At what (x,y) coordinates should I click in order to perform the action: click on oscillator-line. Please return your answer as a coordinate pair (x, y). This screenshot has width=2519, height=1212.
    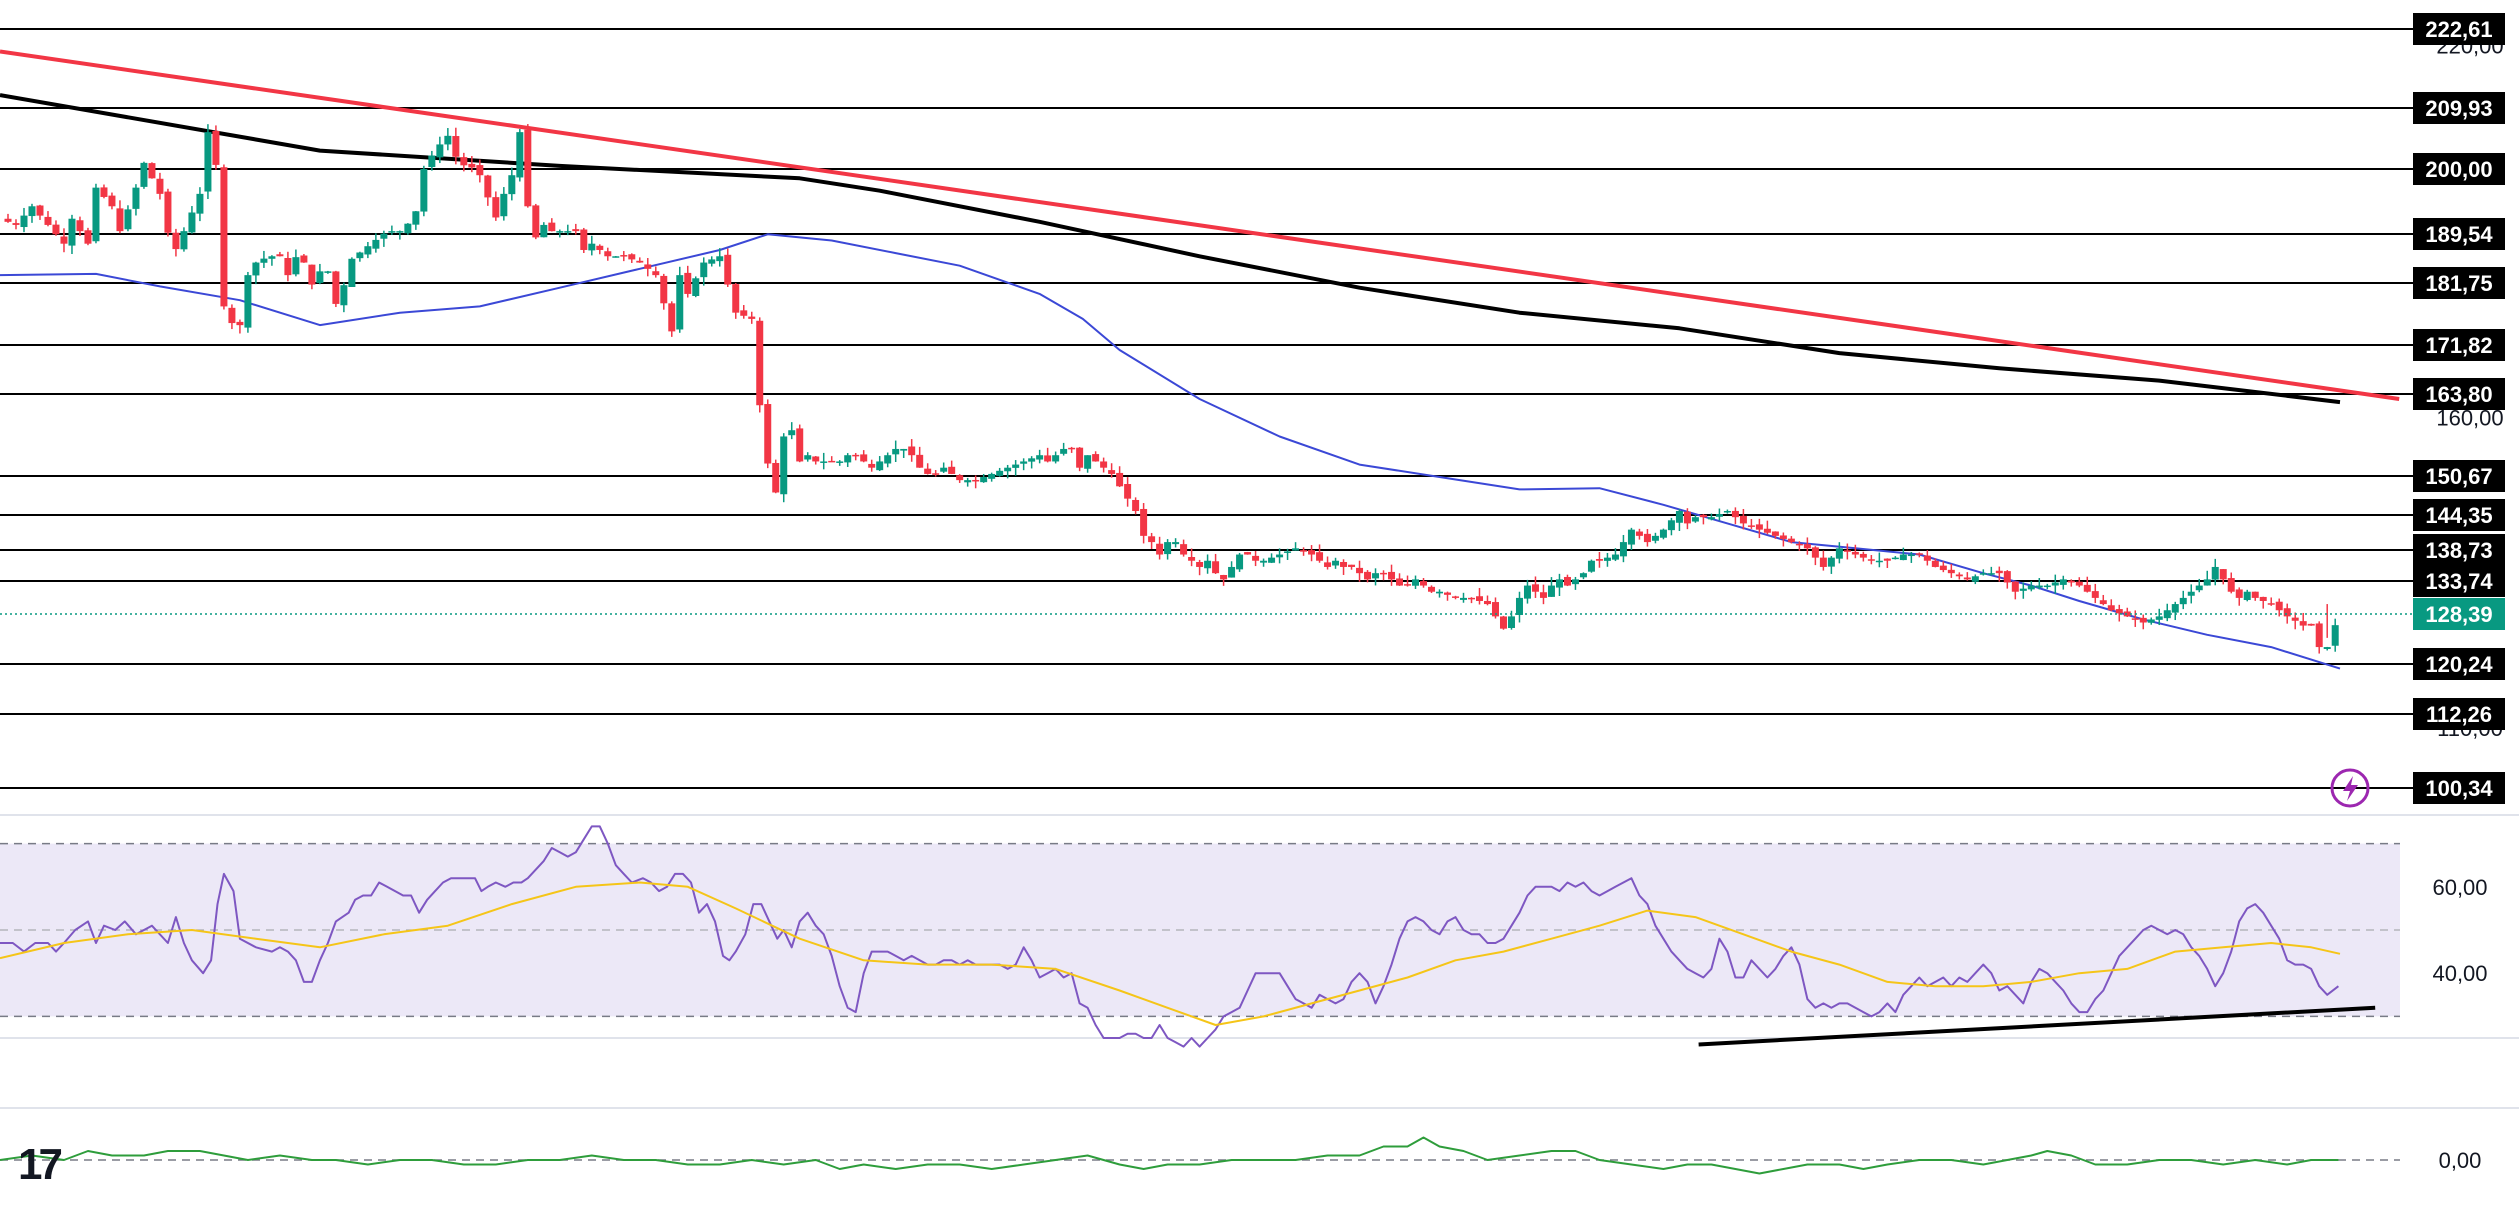
    Looking at the image, I should click on (1169, 1155).